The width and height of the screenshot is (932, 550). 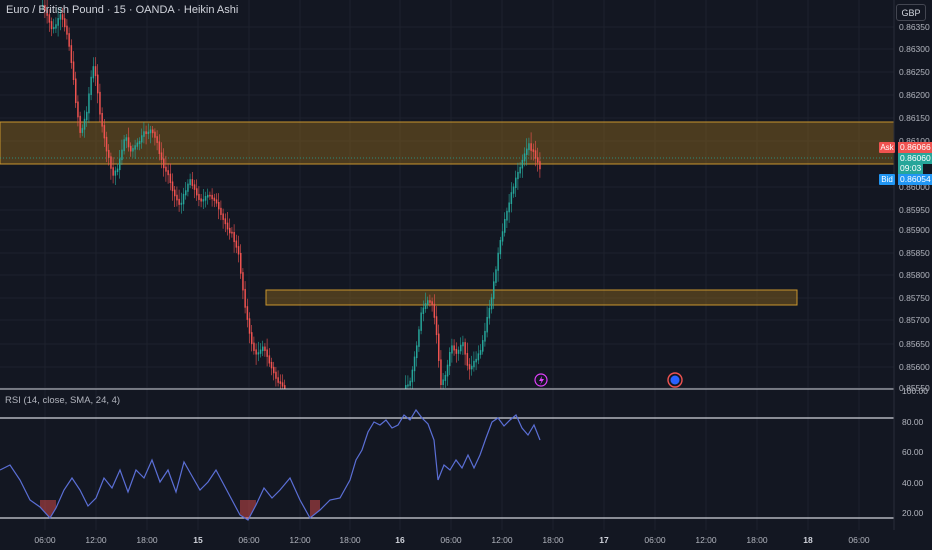 I want to click on supply-zone-lower, so click(x=531, y=297).